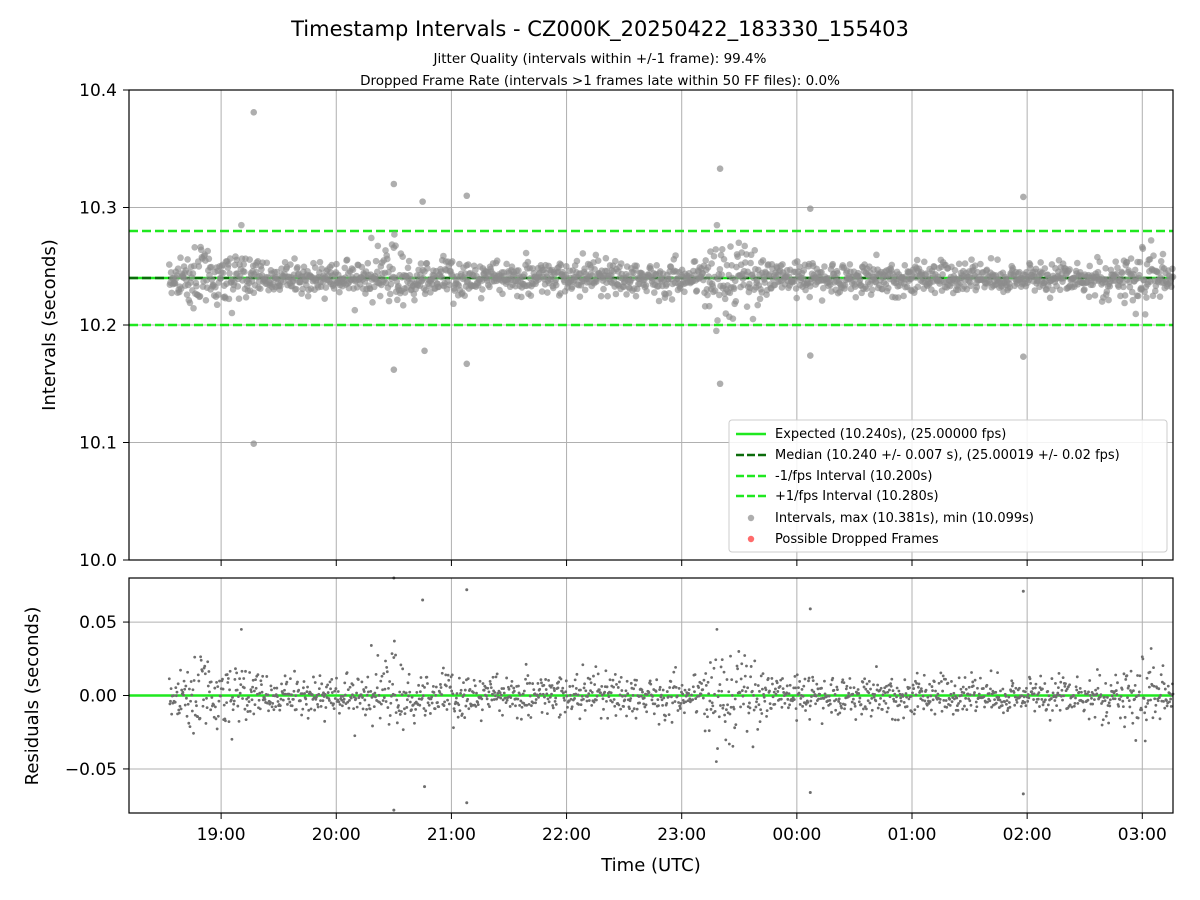 The width and height of the screenshot is (1200, 900). I want to click on interval-outlier-point, so click(422, 201).